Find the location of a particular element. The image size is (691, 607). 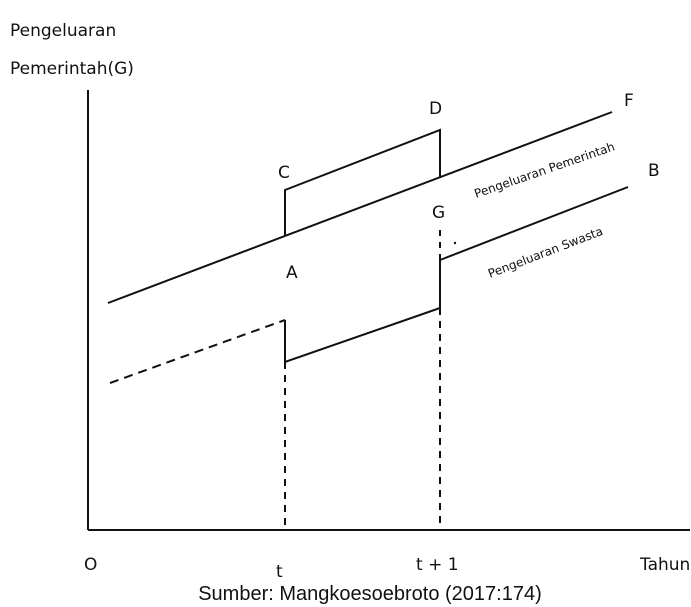

point-label: B is located at coordinates (654, 171).